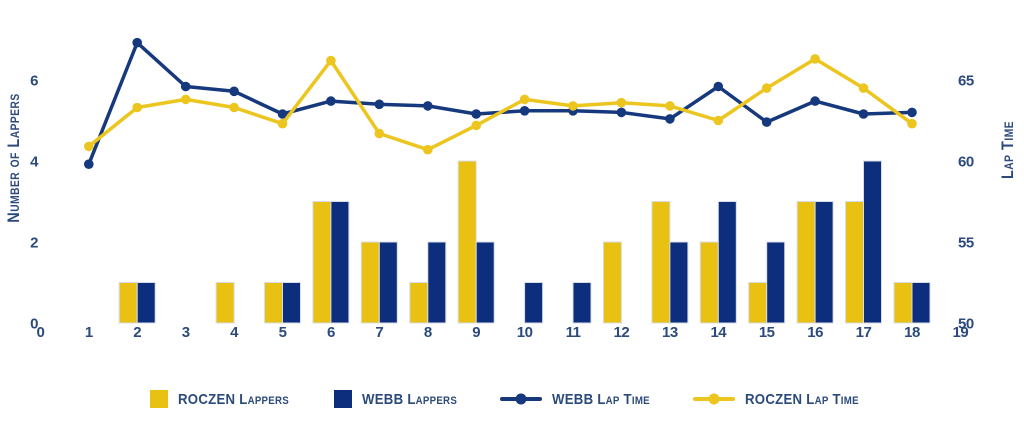  What do you see at coordinates (966, 243) in the screenshot?
I see `right-axis-tick-55: 55` at bounding box center [966, 243].